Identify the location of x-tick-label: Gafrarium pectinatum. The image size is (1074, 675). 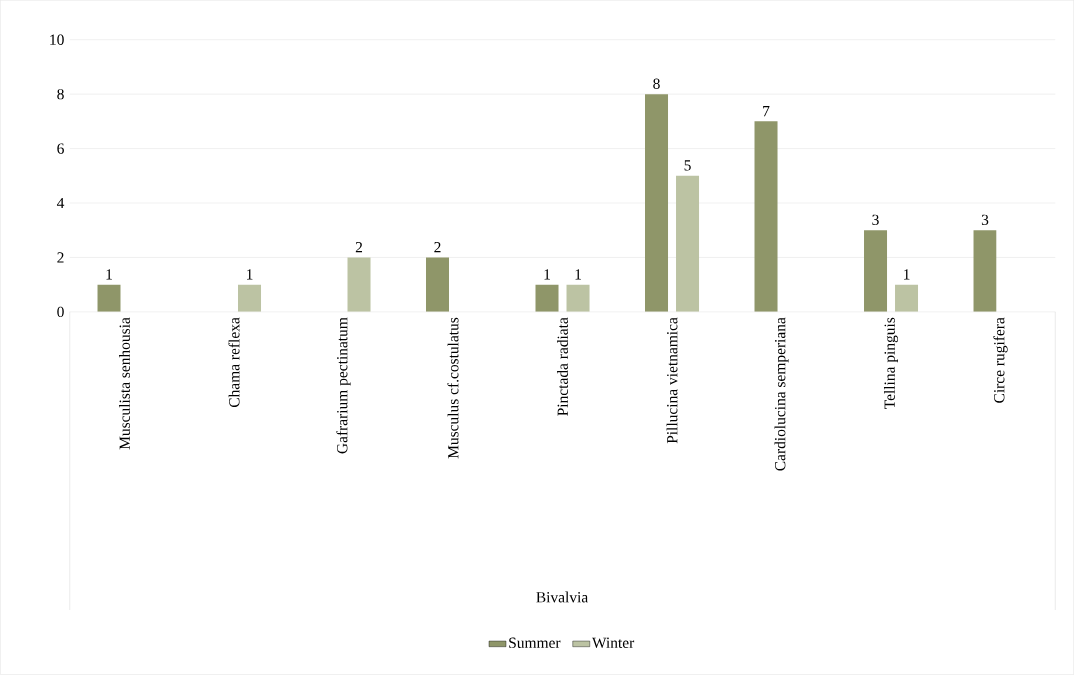
(343, 385).